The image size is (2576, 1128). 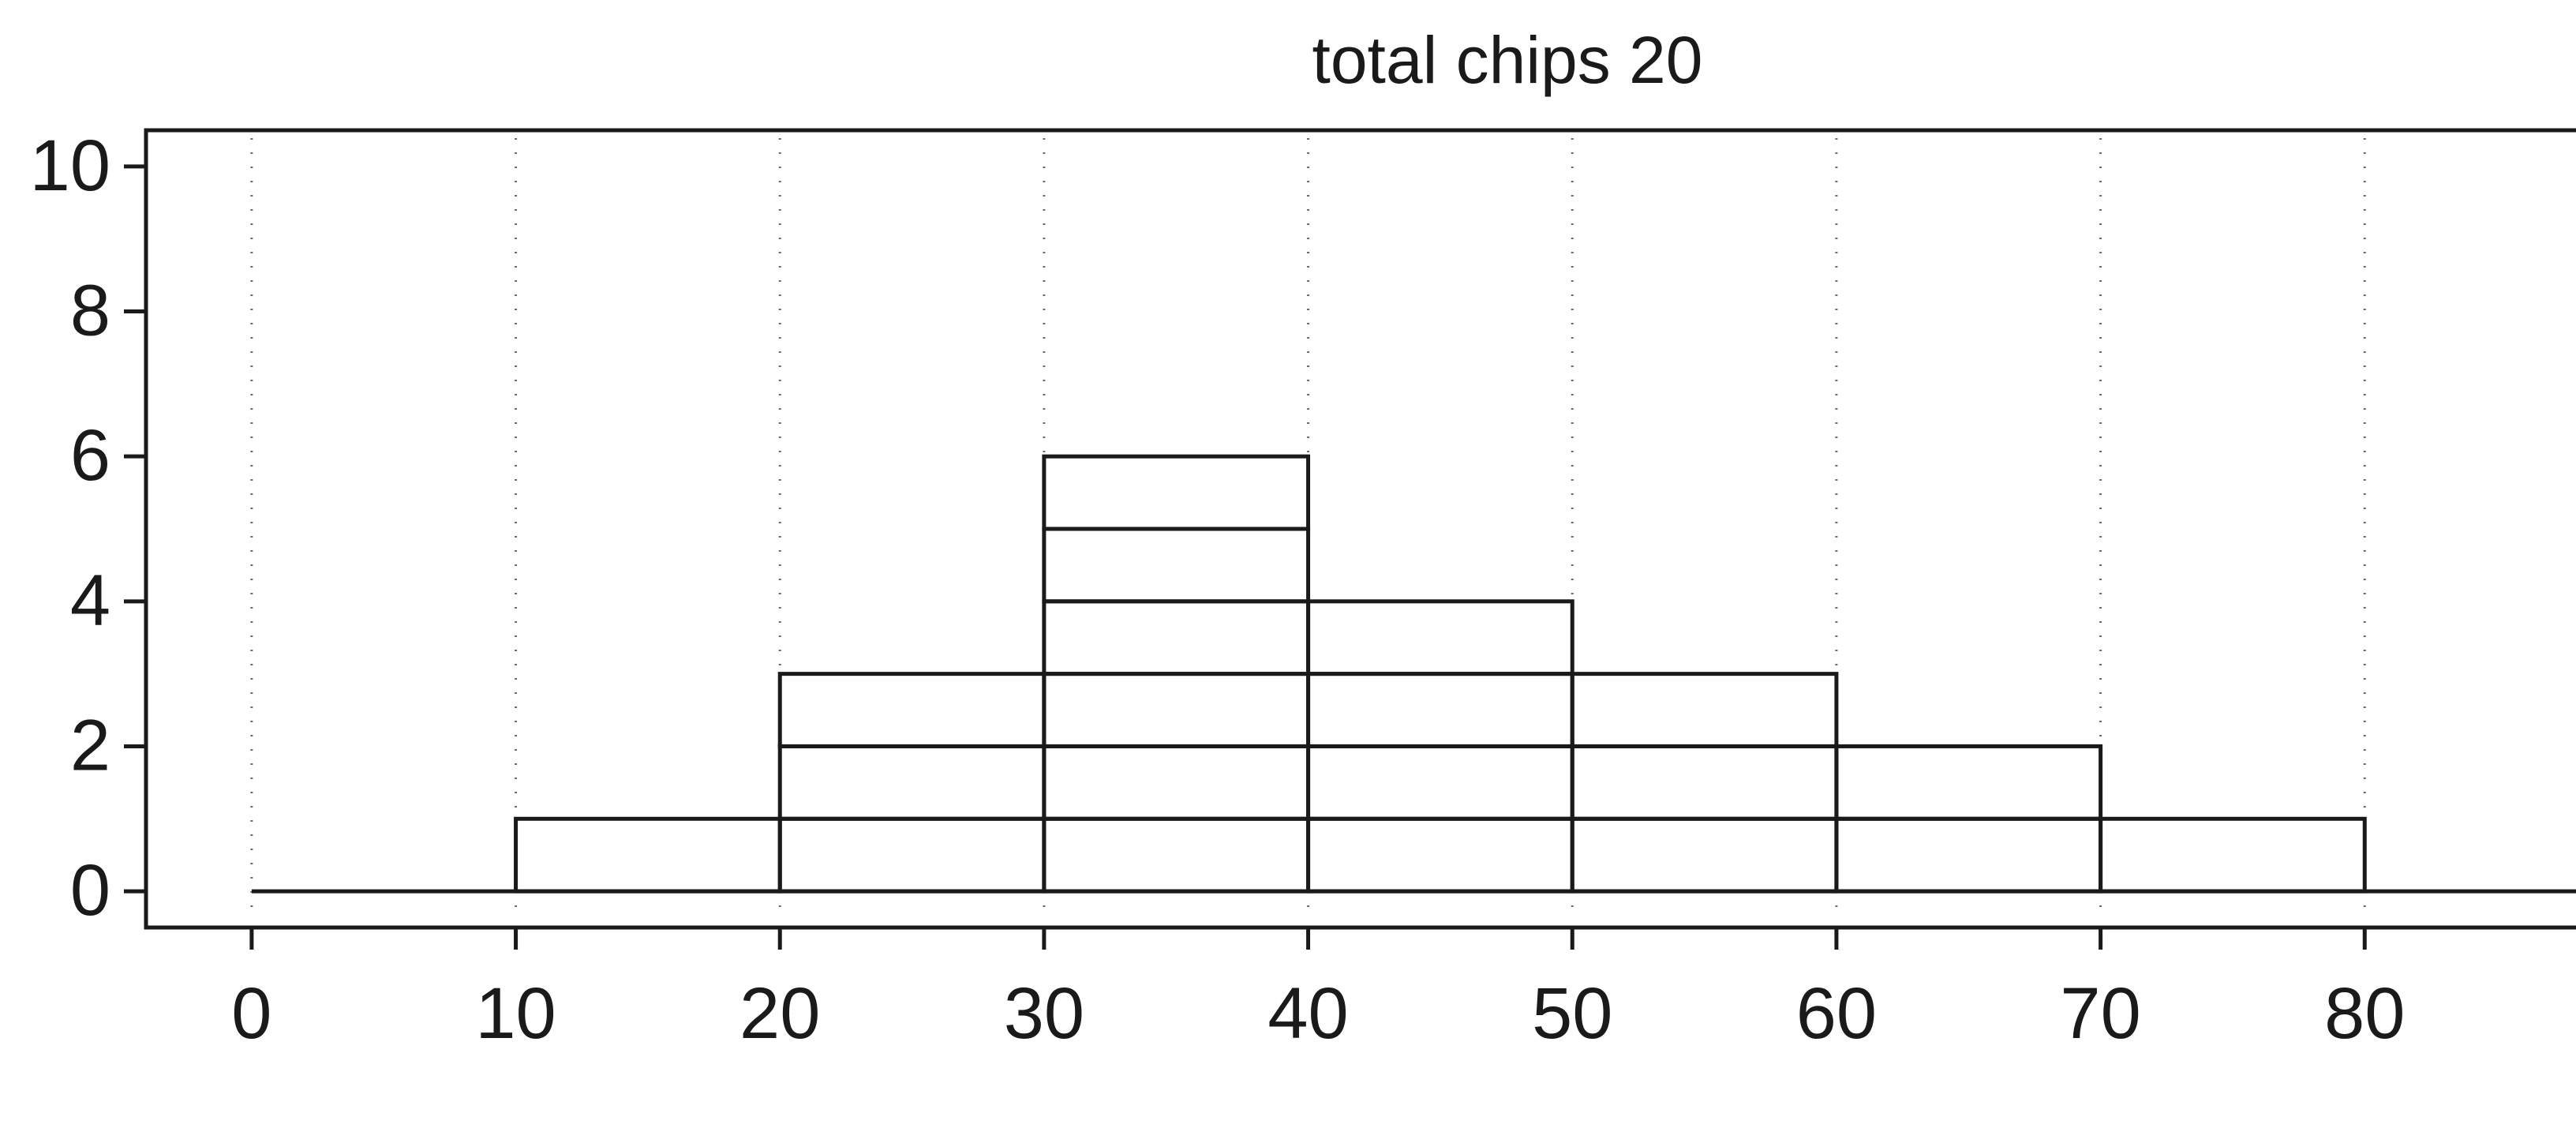 What do you see at coordinates (90, 745) in the screenshot?
I see `y-tick-label-2: 2` at bounding box center [90, 745].